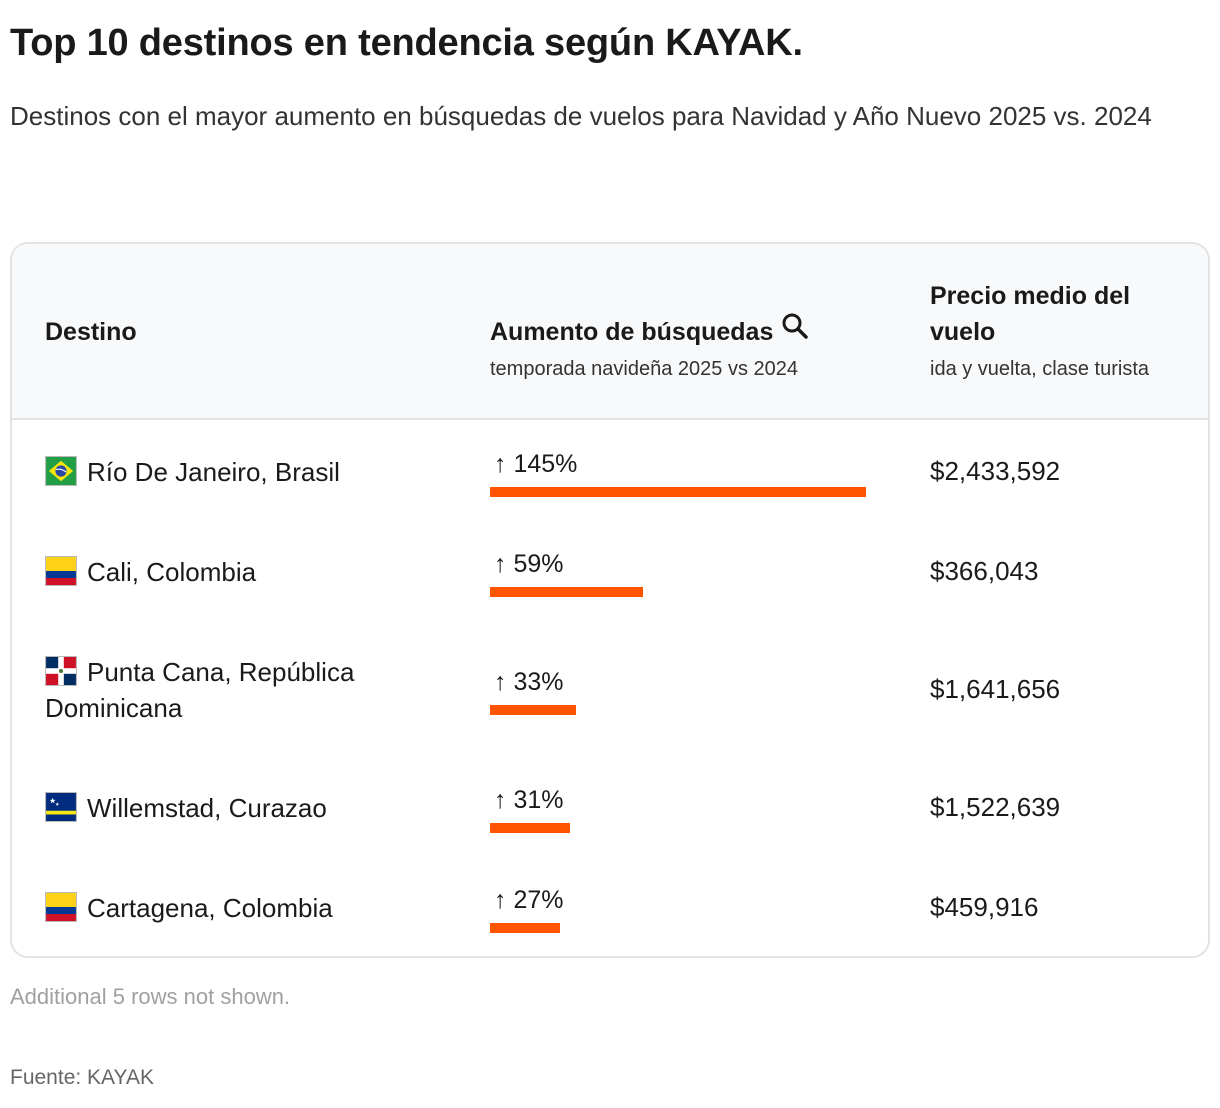 The width and height of the screenshot is (1220, 1108). Describe the element at coordinates (795, 331) in the screenshot. I see `search-icon` at that location.